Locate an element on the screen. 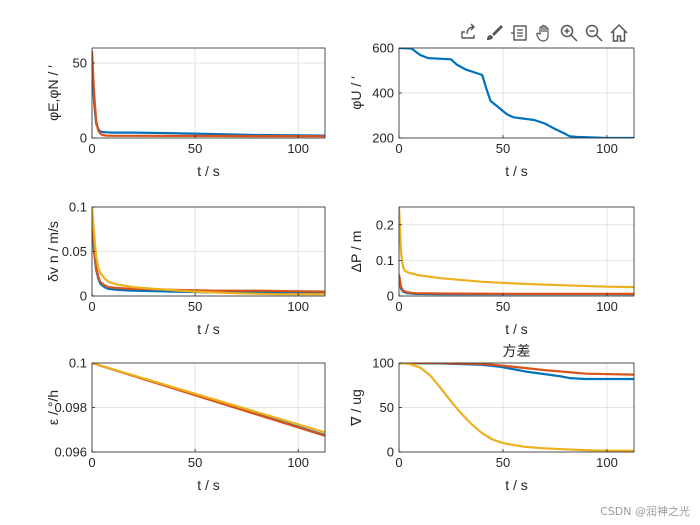 The width and height of the screenshot is (700, 525). y-axis-label: φU / ′ is located at coordinates (356, 93).